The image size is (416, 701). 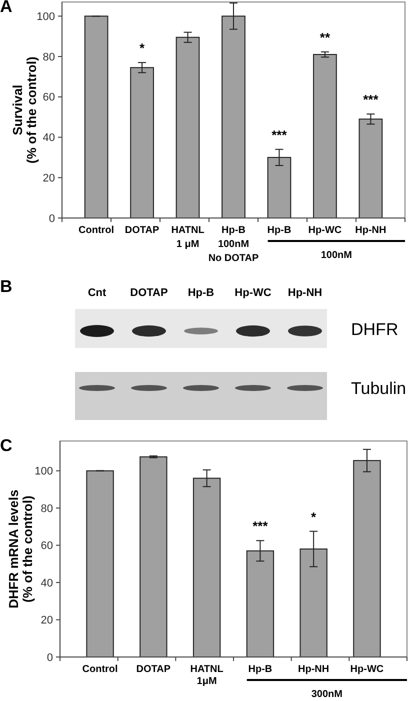 What do you see at coordinates (6, 8) in the screenshot?
I see `chart-title: A` at bounding box center [6, 8].